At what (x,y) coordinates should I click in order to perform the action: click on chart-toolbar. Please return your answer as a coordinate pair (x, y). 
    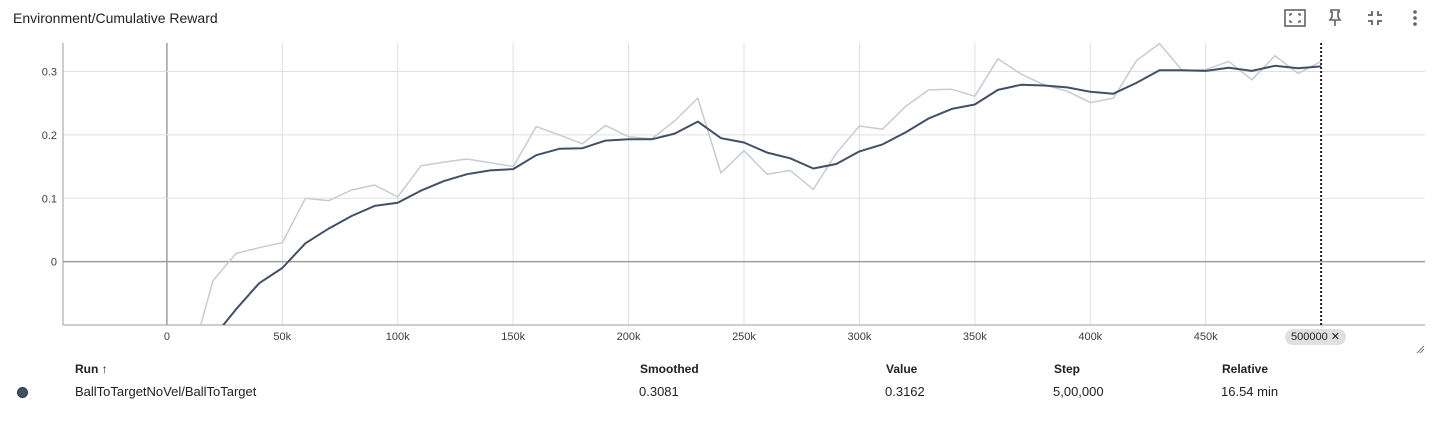
    Looking at the image, I should click on (1355, 18).